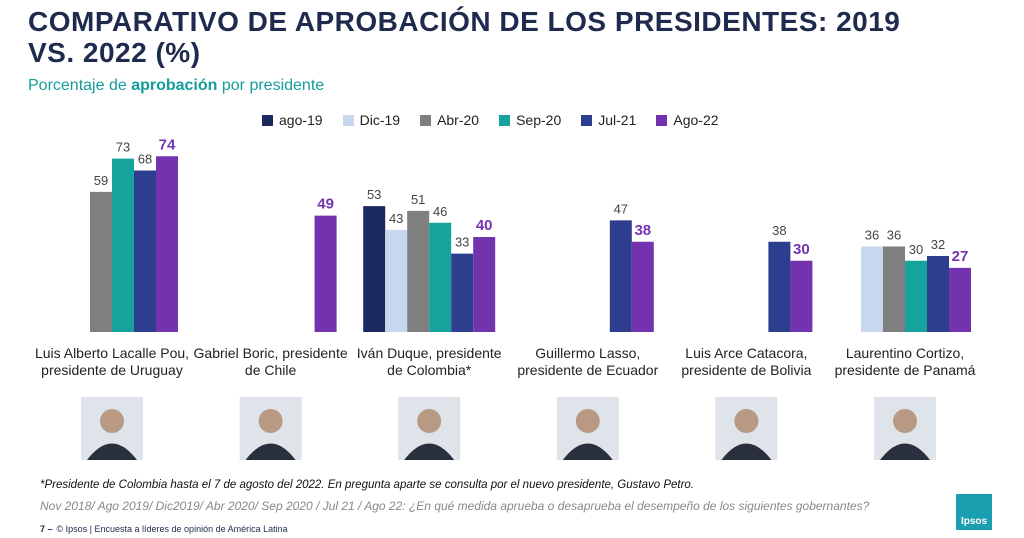  Describe the element at coordinates (270, 361) in the screenshot. I see `x-tick-label: Gabriel Boric, presidente de Chile` at that location.